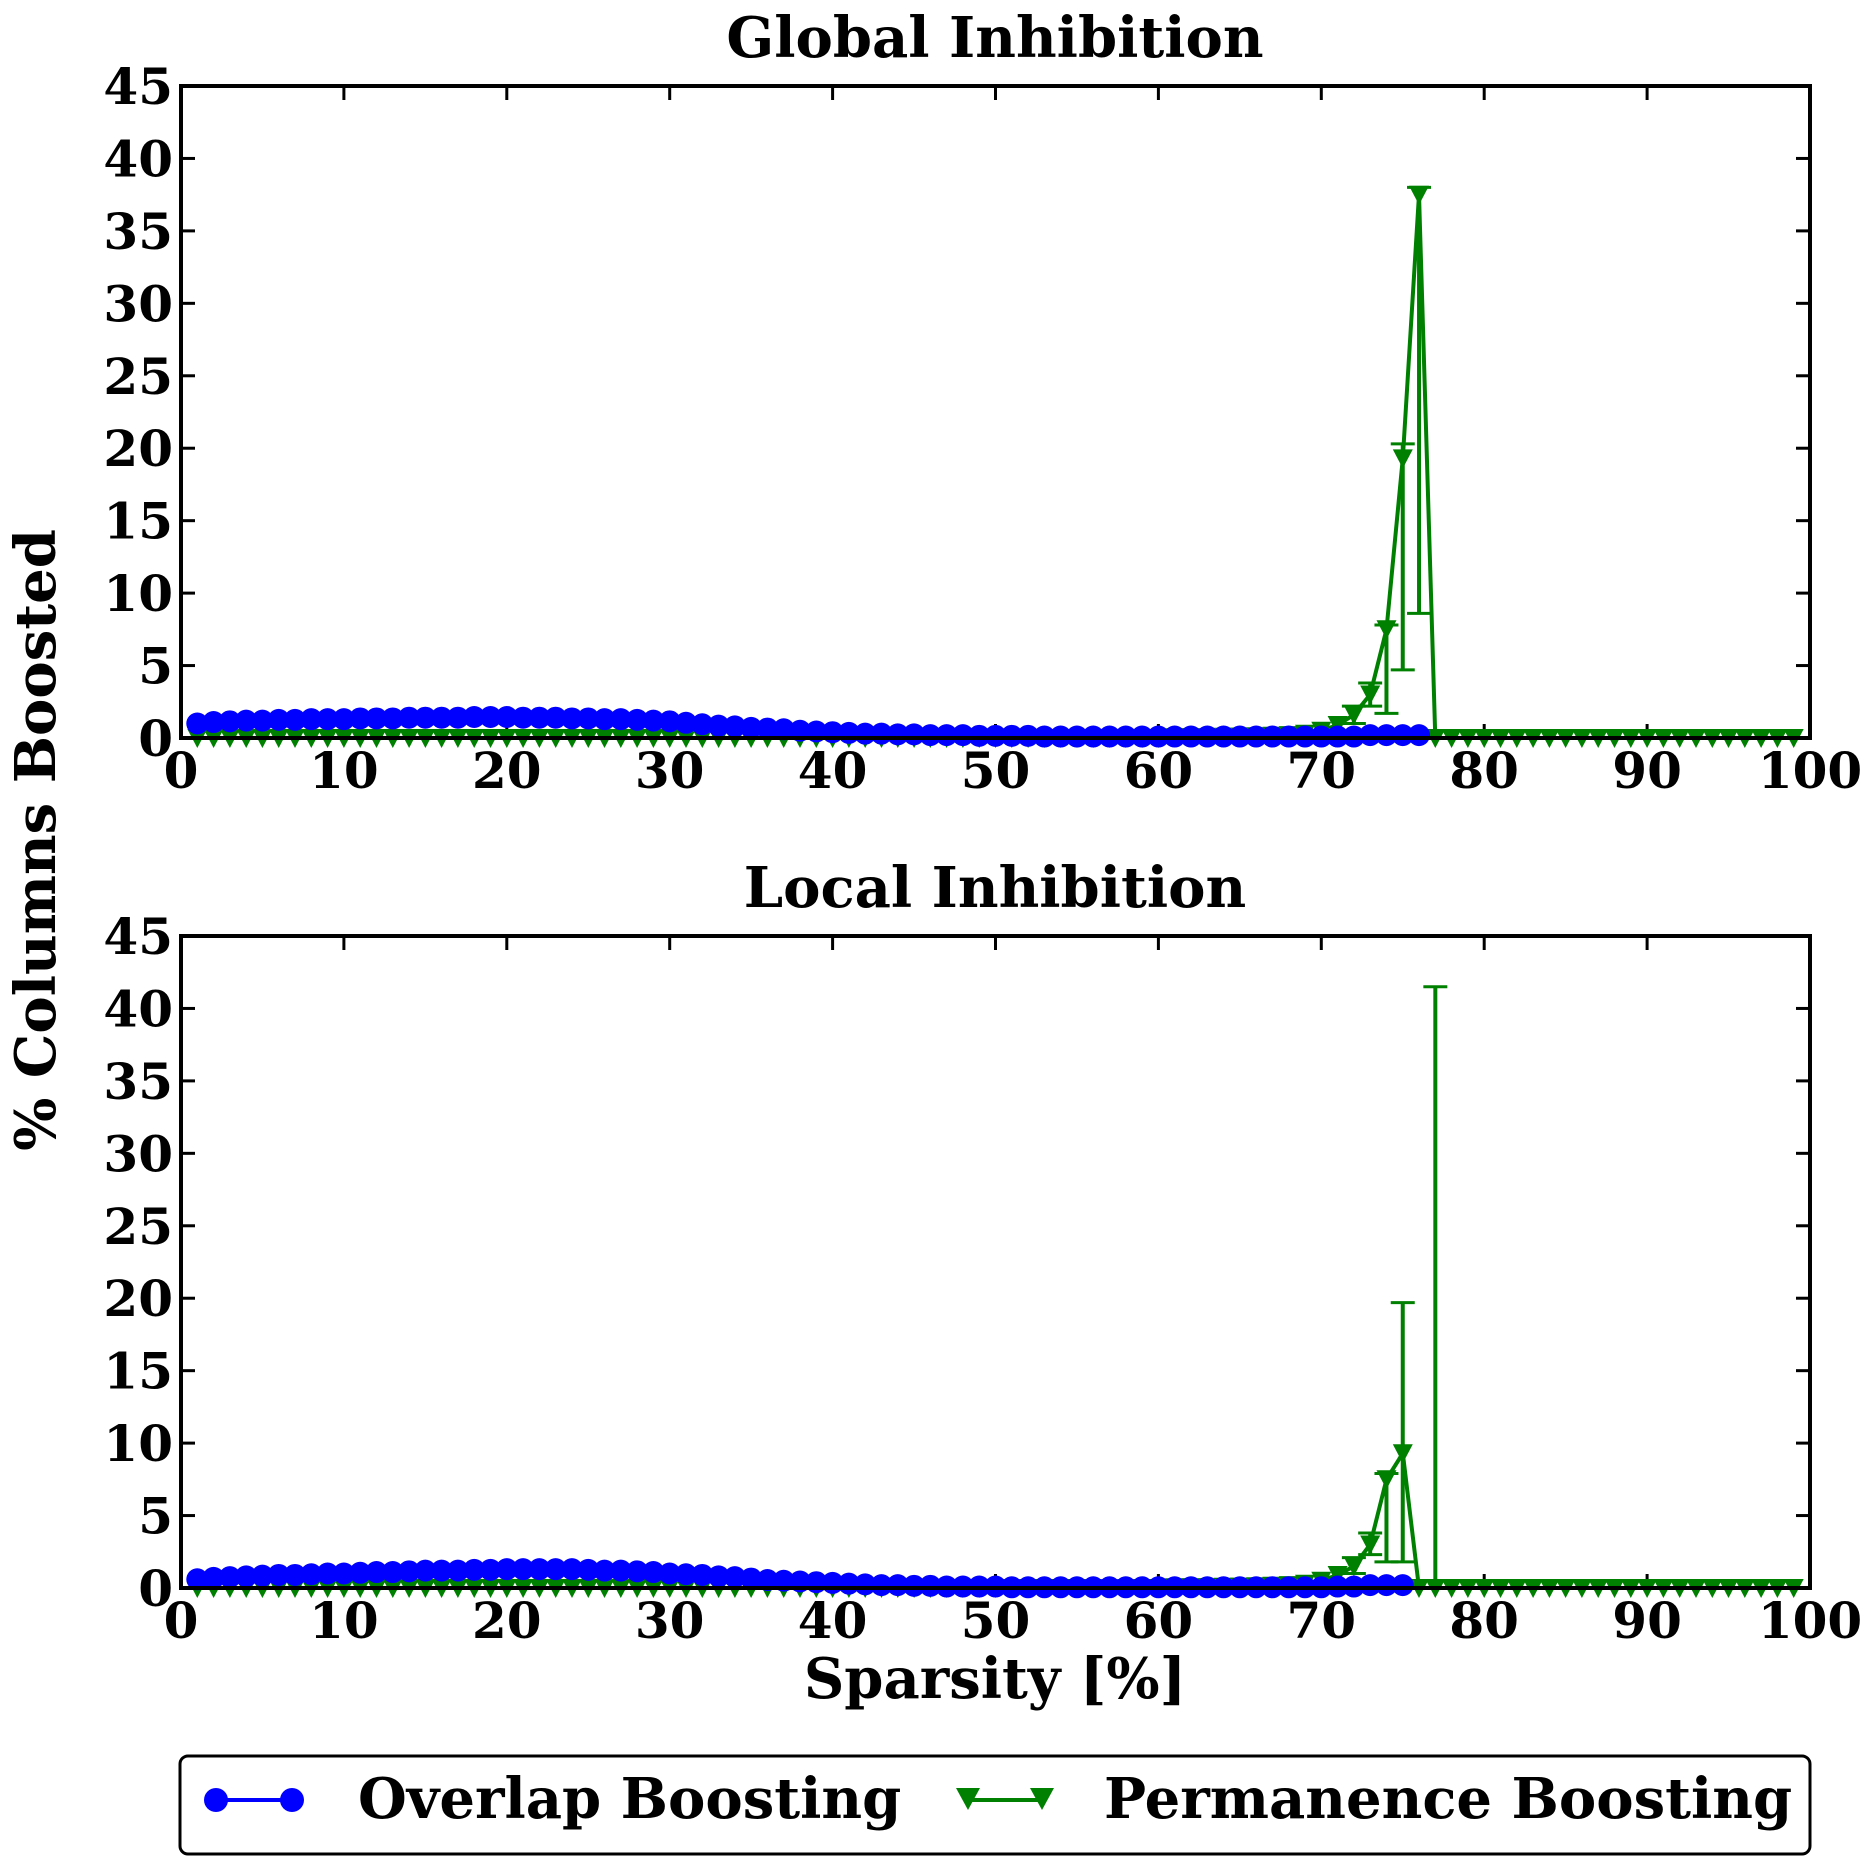 The width and height of the screenshot is (1875, 1860). I want to click on x-tick-label: 30, so click(670, 770).